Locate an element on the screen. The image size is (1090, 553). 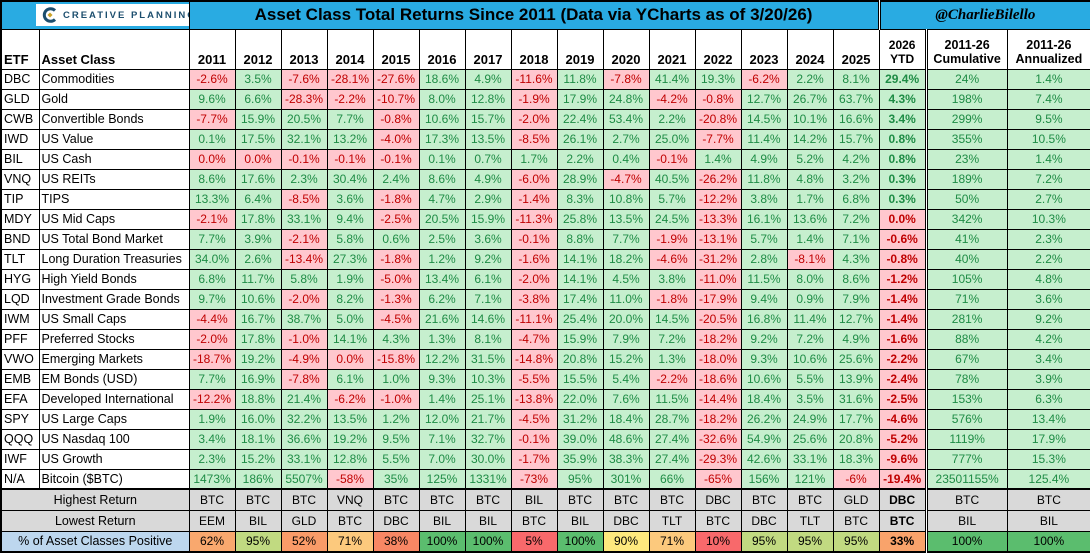
return-cell: 36.6% is located at coordinates (304, 439).